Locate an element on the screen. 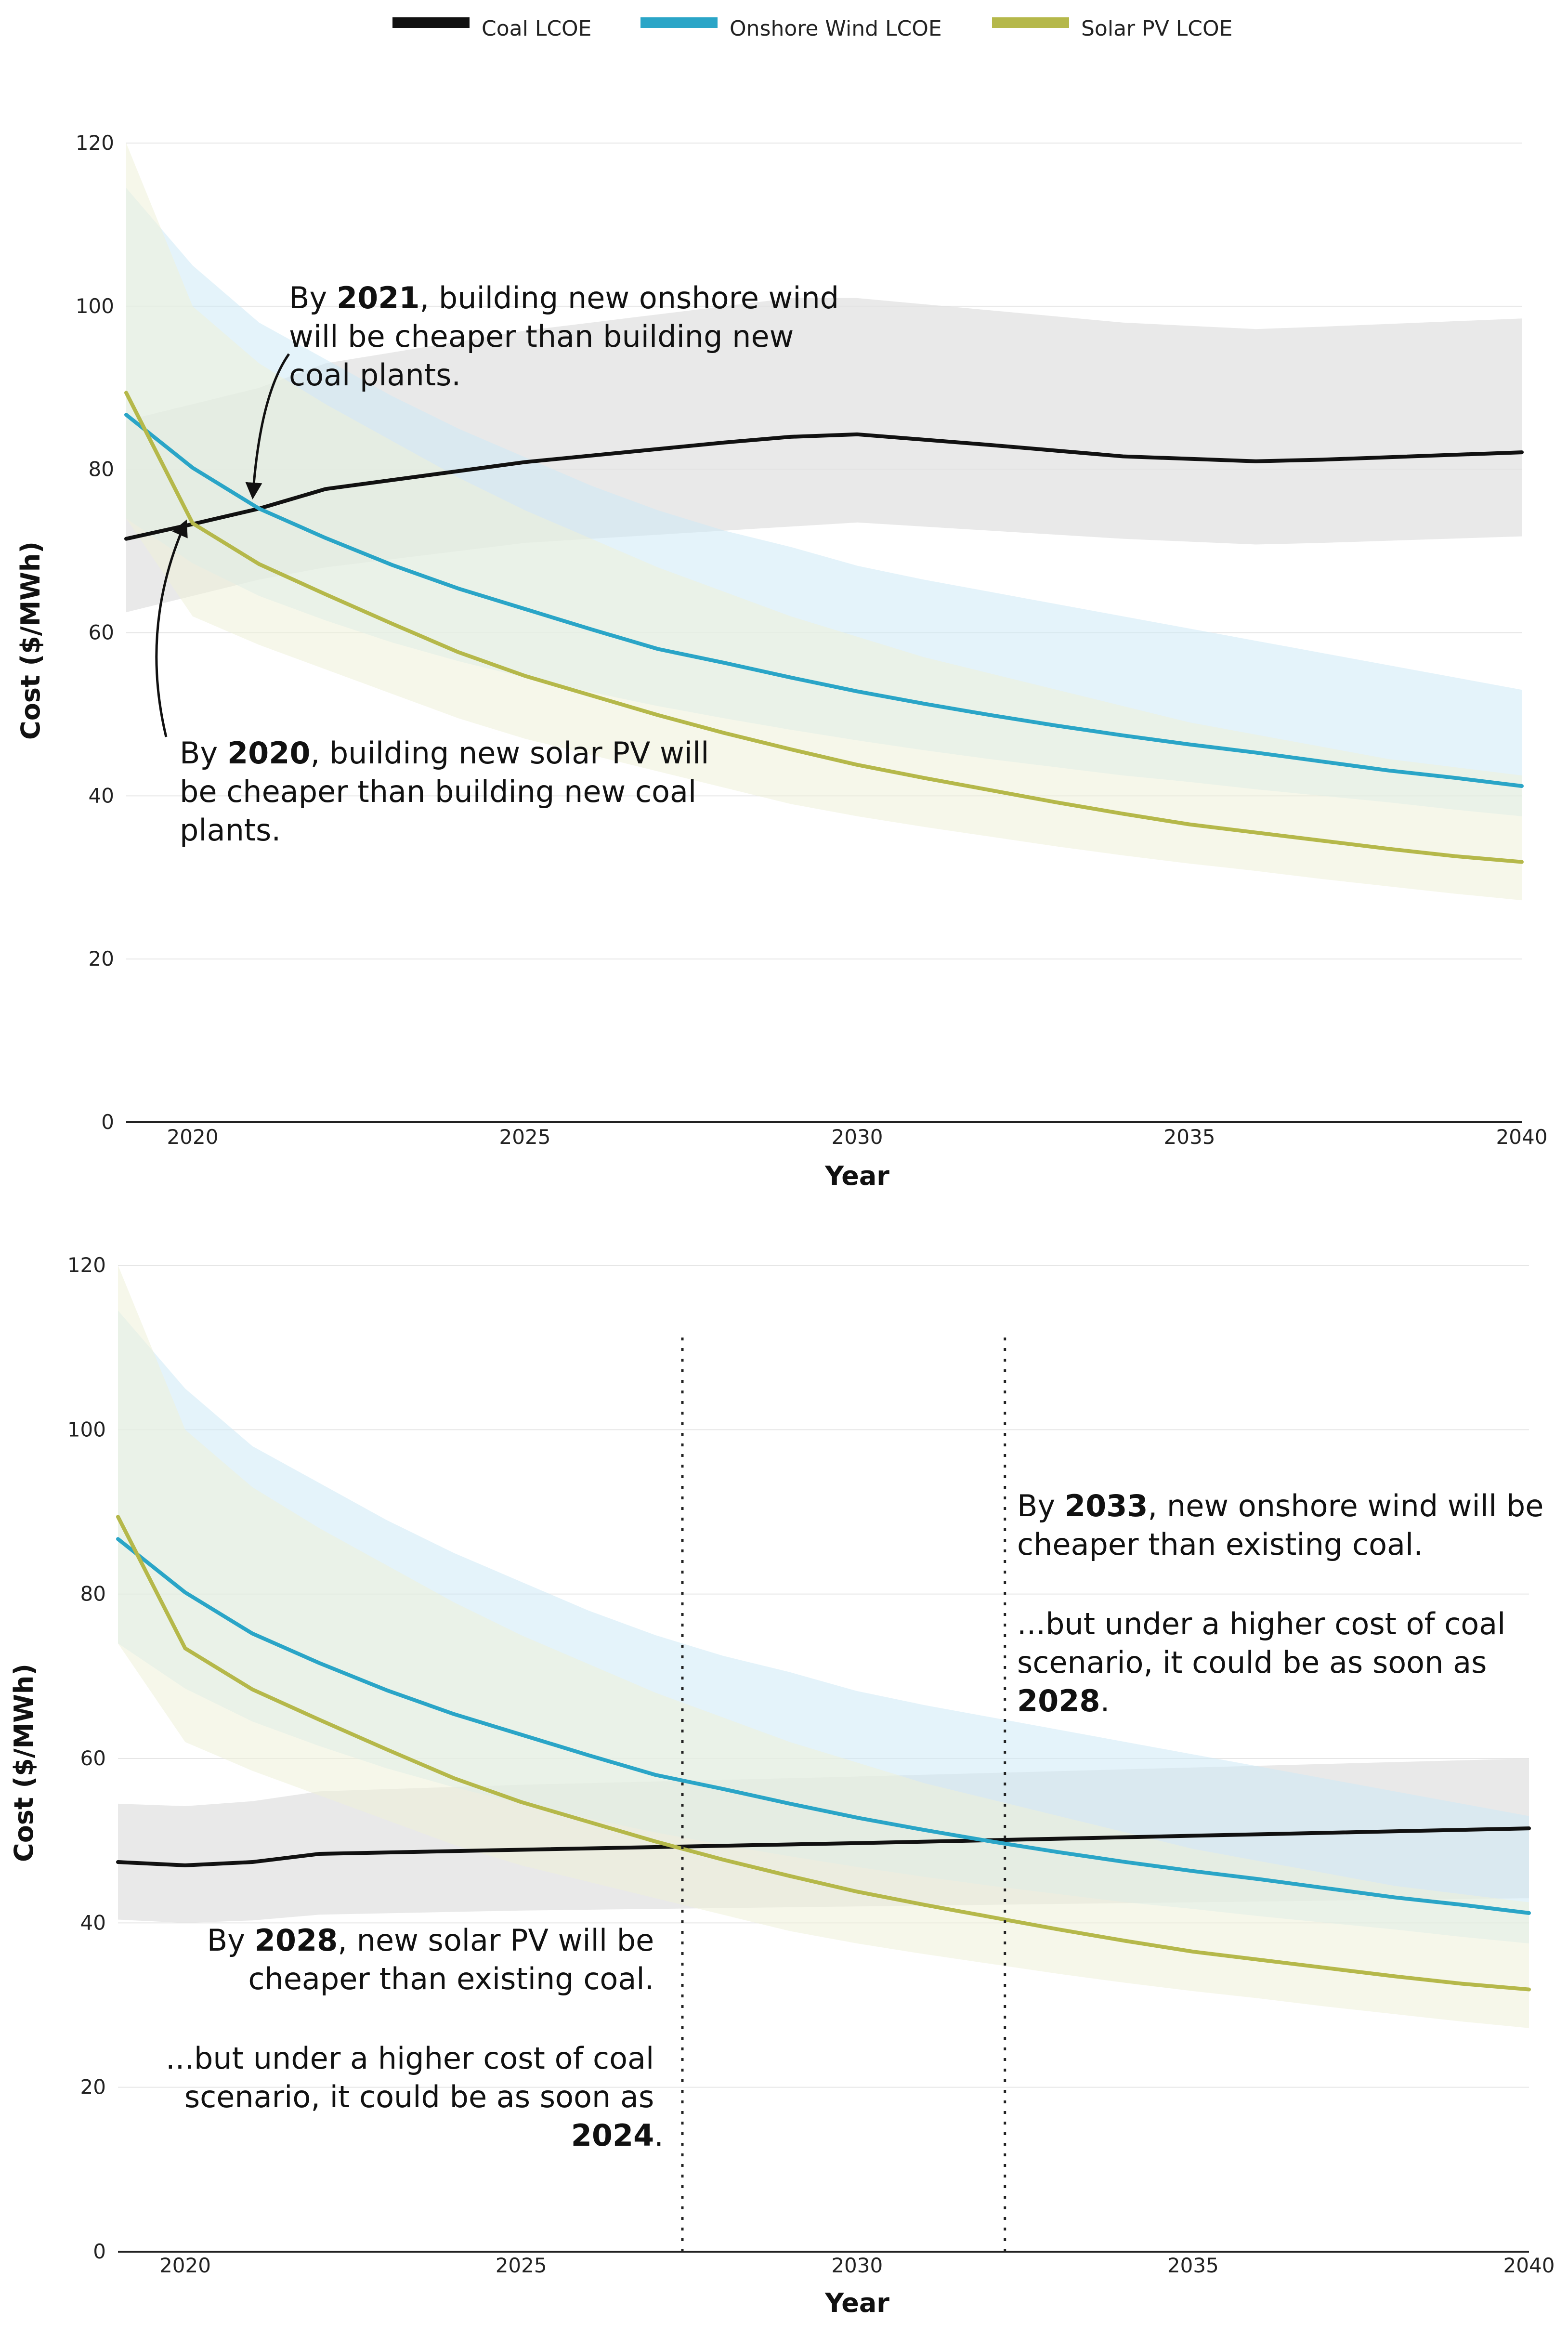 The height and width of the screenshot is (2335, 1568). series-line-coal is located at coordinates (823, 1847).